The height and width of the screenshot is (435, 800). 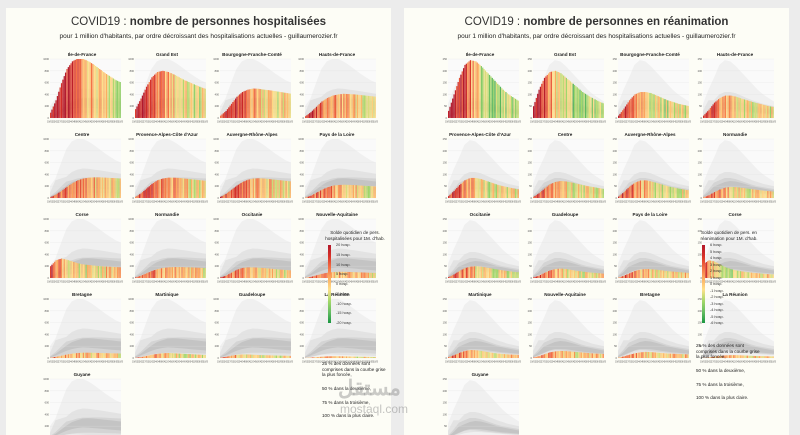 What do you see at coordinates (717, 297) in the screenshot?
I see `legend-tick: -2 hosp.` at bounding box center [717, 297].